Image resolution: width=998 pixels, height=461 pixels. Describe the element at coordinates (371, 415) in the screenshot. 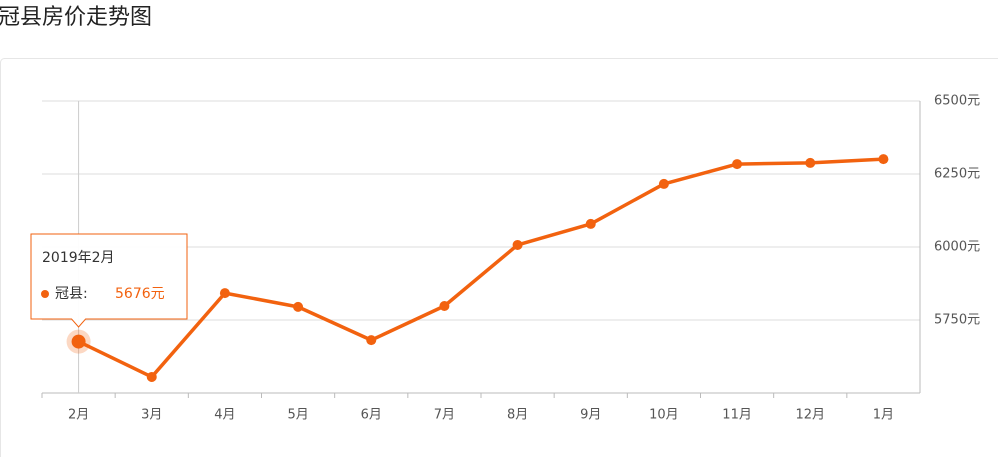

I see `x-tick-label: 6月` at that location.